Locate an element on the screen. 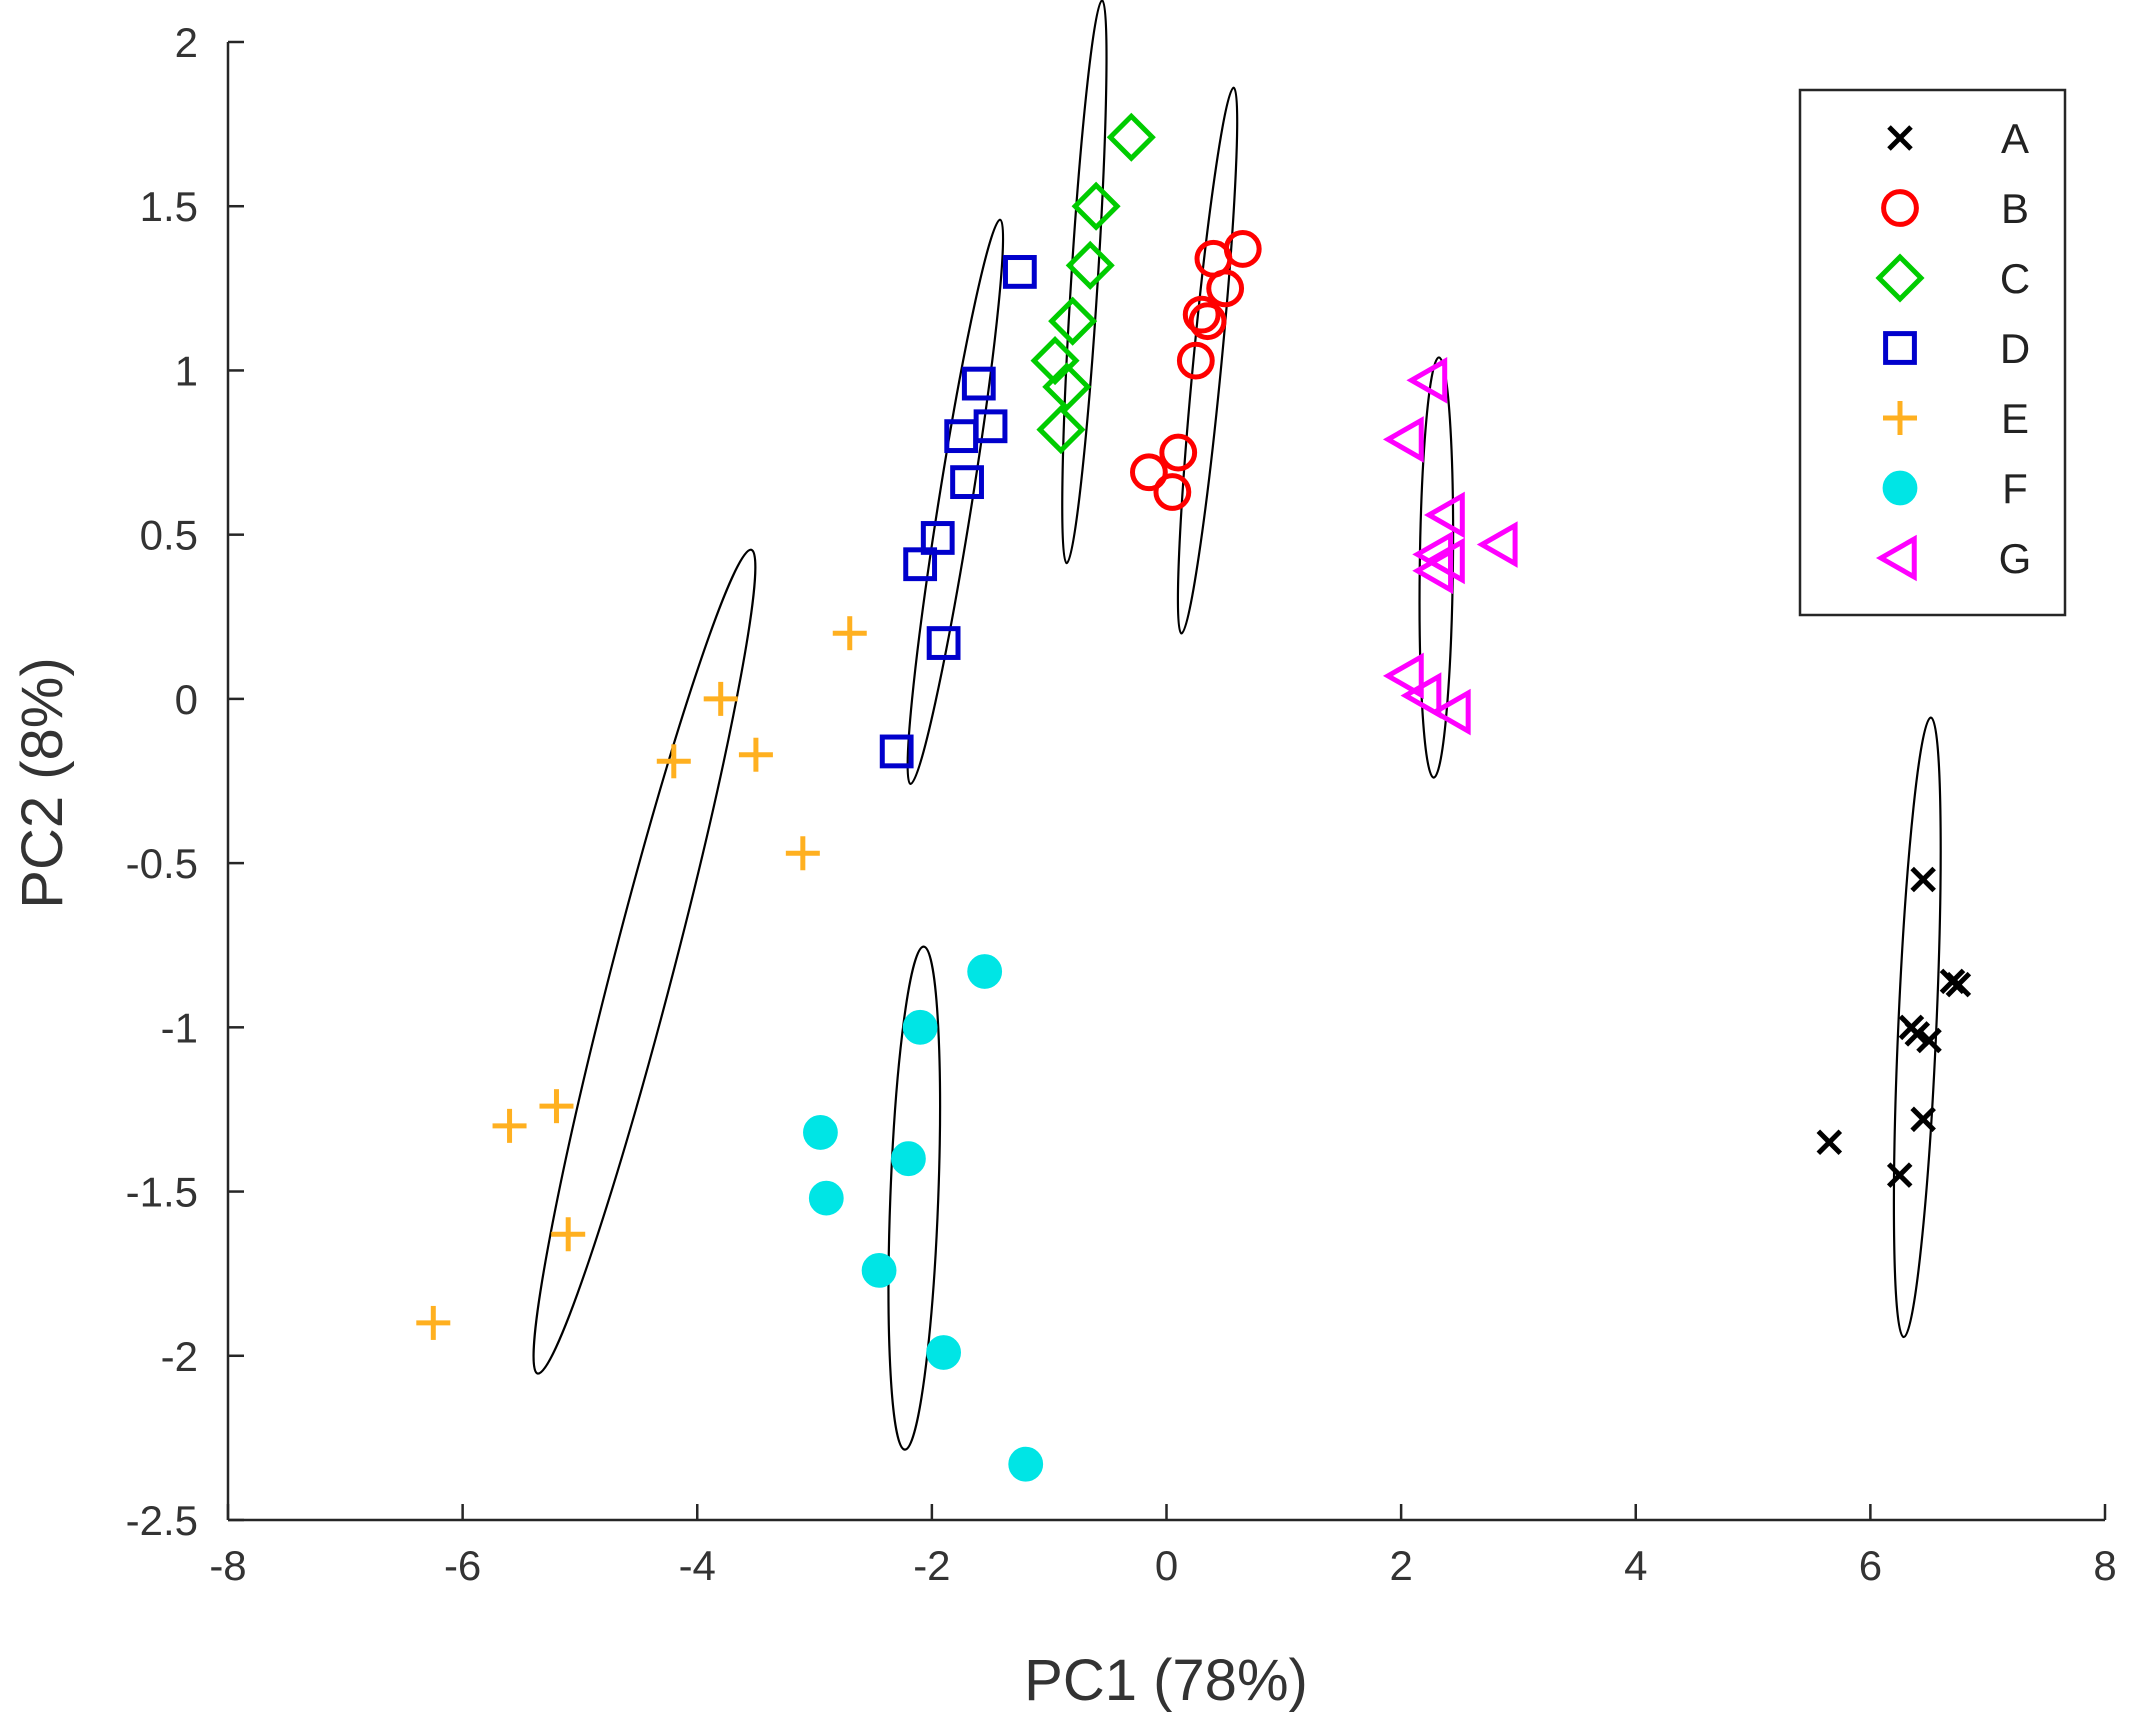 Image resolution: width=2137 pixels, height=1728 pixels. legend-marker-F is located at coordinates (1900, 488).